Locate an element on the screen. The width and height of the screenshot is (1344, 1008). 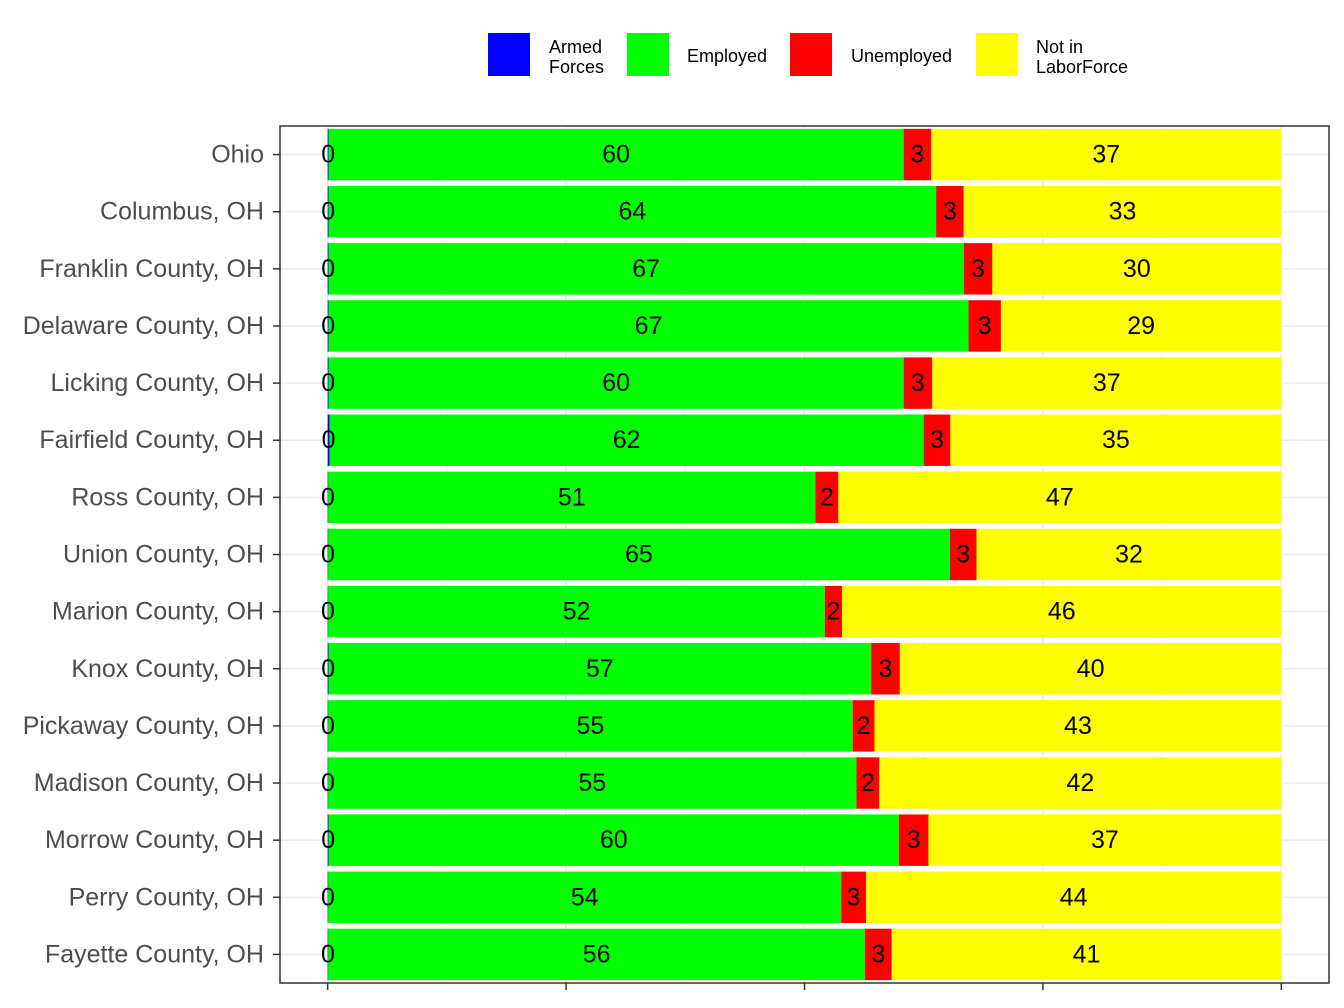
y-tick-label: Delaware County, OH is located at coordinates (143, 326).